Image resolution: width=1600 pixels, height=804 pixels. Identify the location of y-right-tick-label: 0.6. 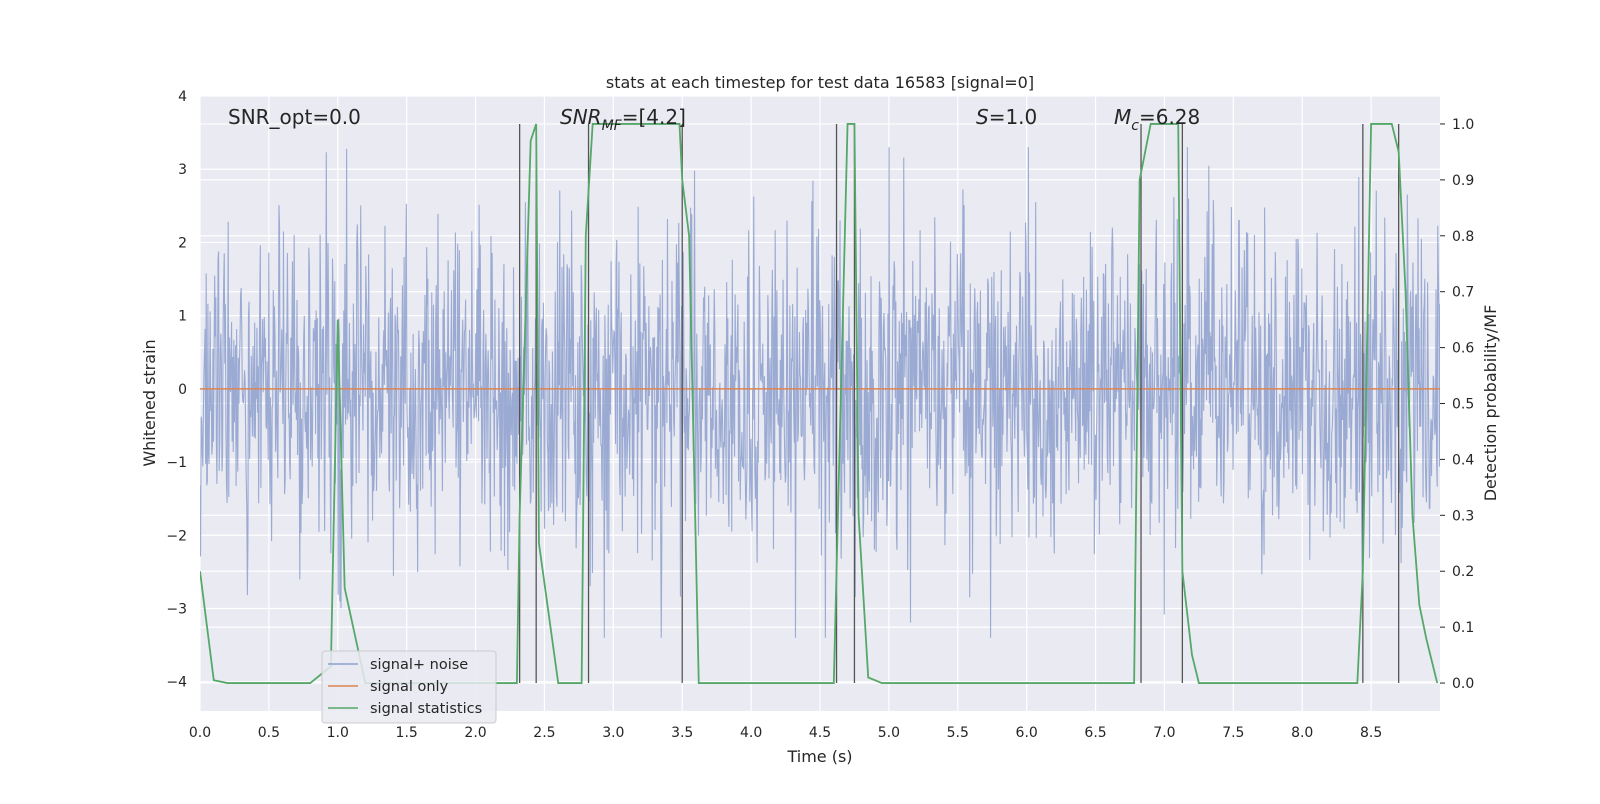
(1463, 349).